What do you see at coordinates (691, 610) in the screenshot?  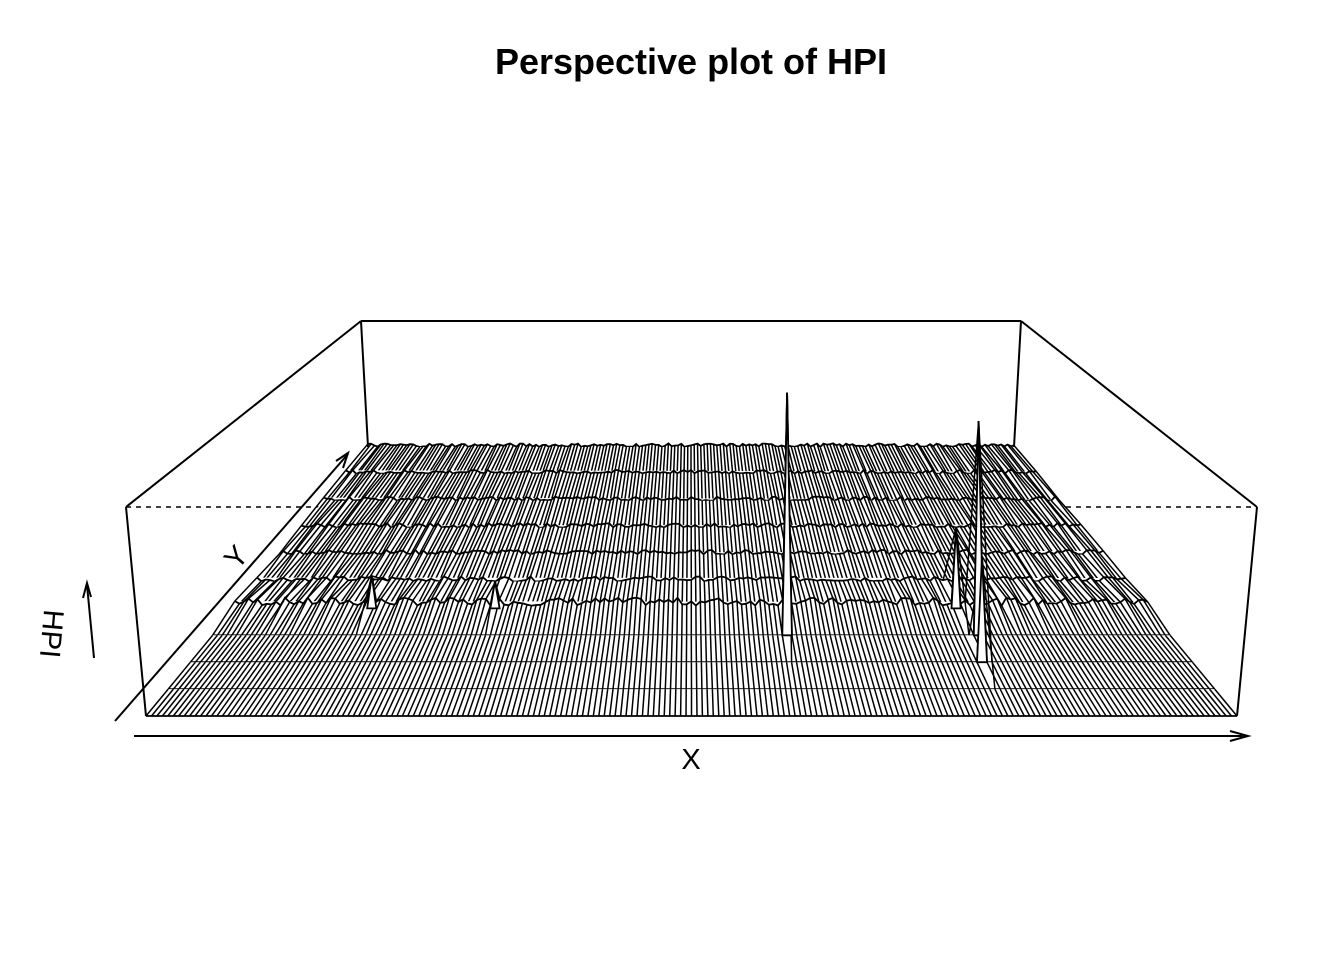 I see `surface-row-fill` at bounding box center [691, 610].